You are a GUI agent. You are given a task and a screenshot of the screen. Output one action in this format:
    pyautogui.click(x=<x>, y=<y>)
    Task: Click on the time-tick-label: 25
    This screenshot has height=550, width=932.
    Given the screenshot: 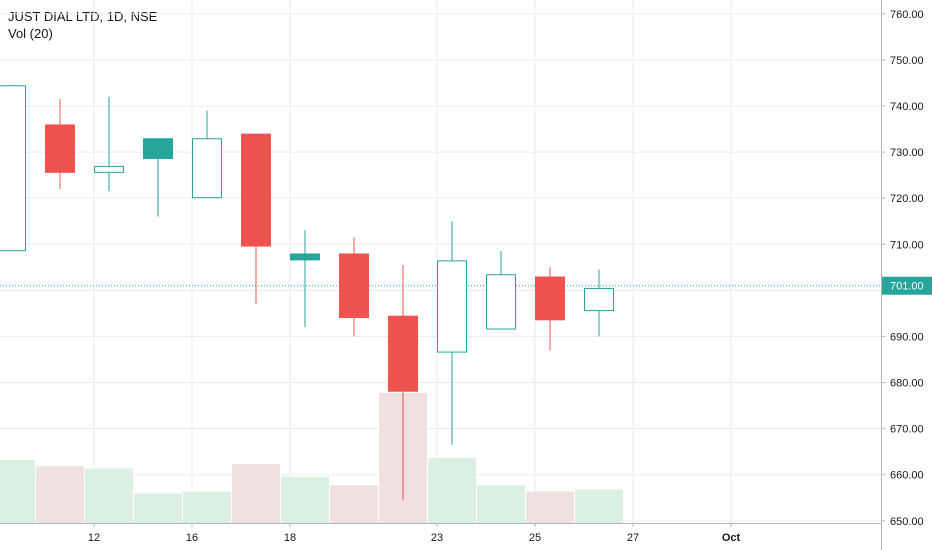 What is the action you would take?
    pyautogui.click(x=535, y=538)
    